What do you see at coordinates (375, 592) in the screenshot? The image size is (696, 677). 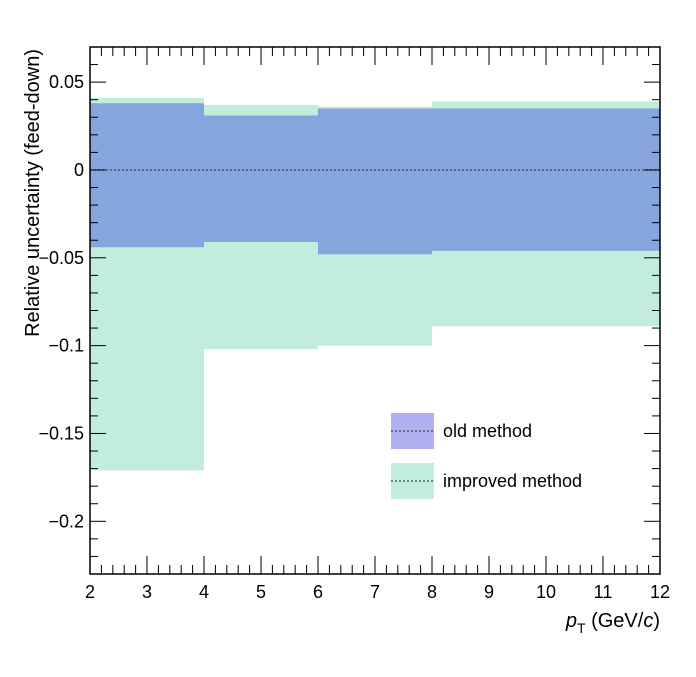 I see `x-tick-label: 7` at bounding box center [375, 592].